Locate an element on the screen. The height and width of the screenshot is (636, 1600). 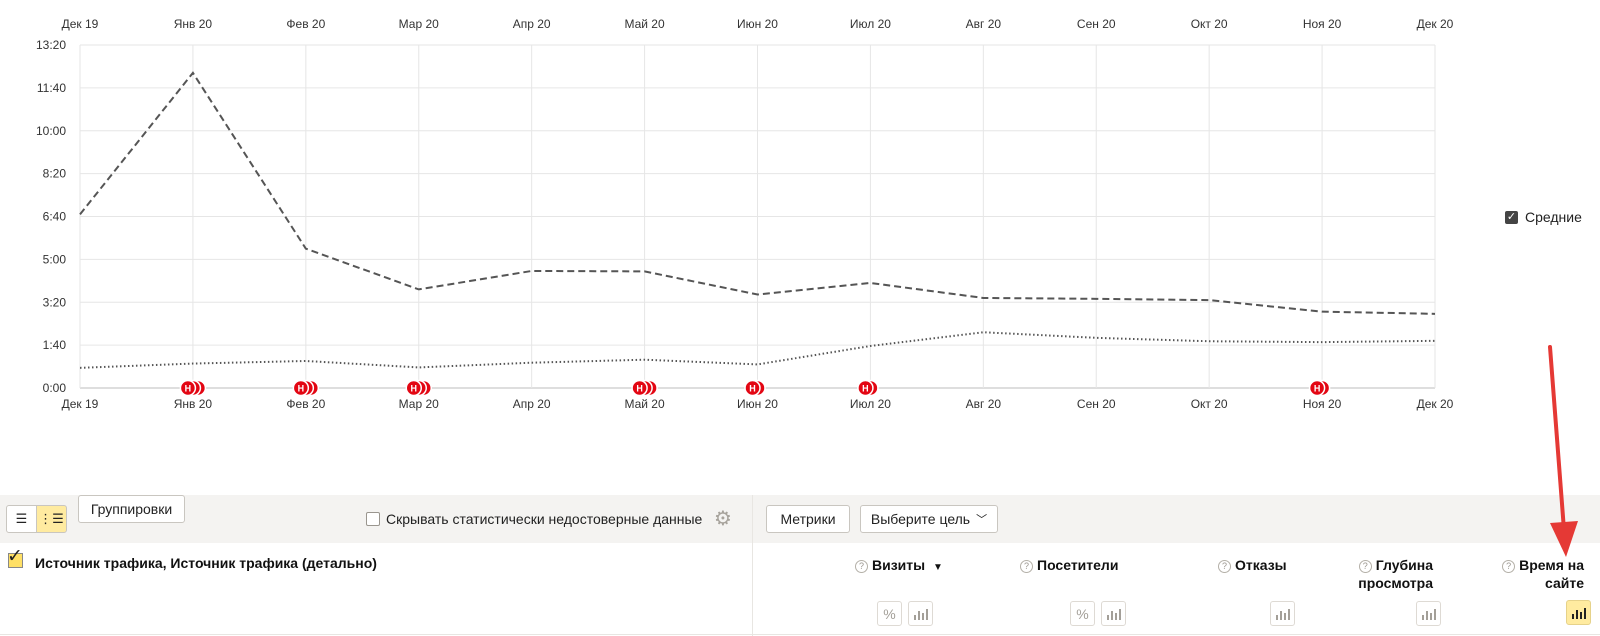
table-bottom-border is located at coordinates (800, 634).